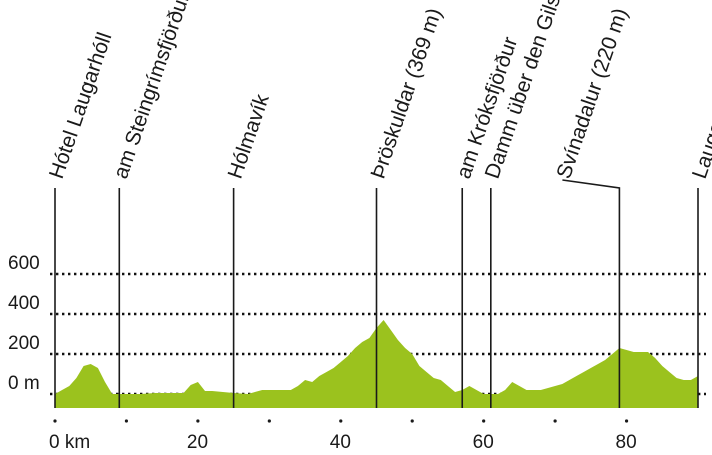 This screenshot has height=455, width=712. What do you see at coordinates (163, 204) in the screenshot?
I see `route-marker: am Steingrímsfjörður (Fjord)` at bounding box center [163, 204].